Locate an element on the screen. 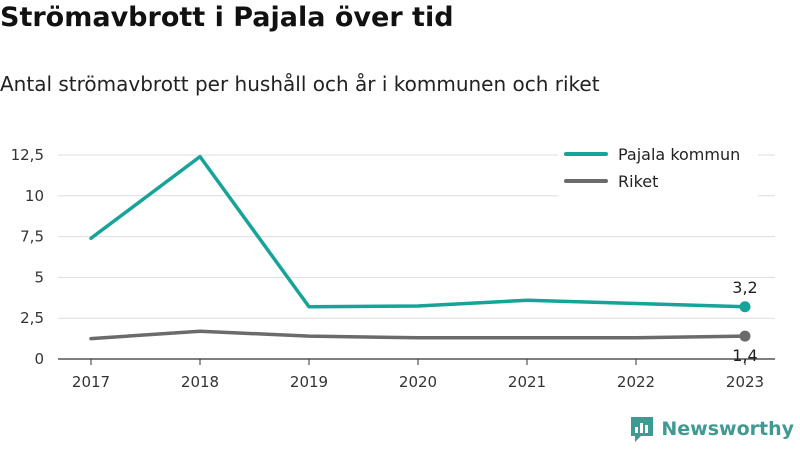  end-value-label: 1,4 is located at coordinates (744, 355).